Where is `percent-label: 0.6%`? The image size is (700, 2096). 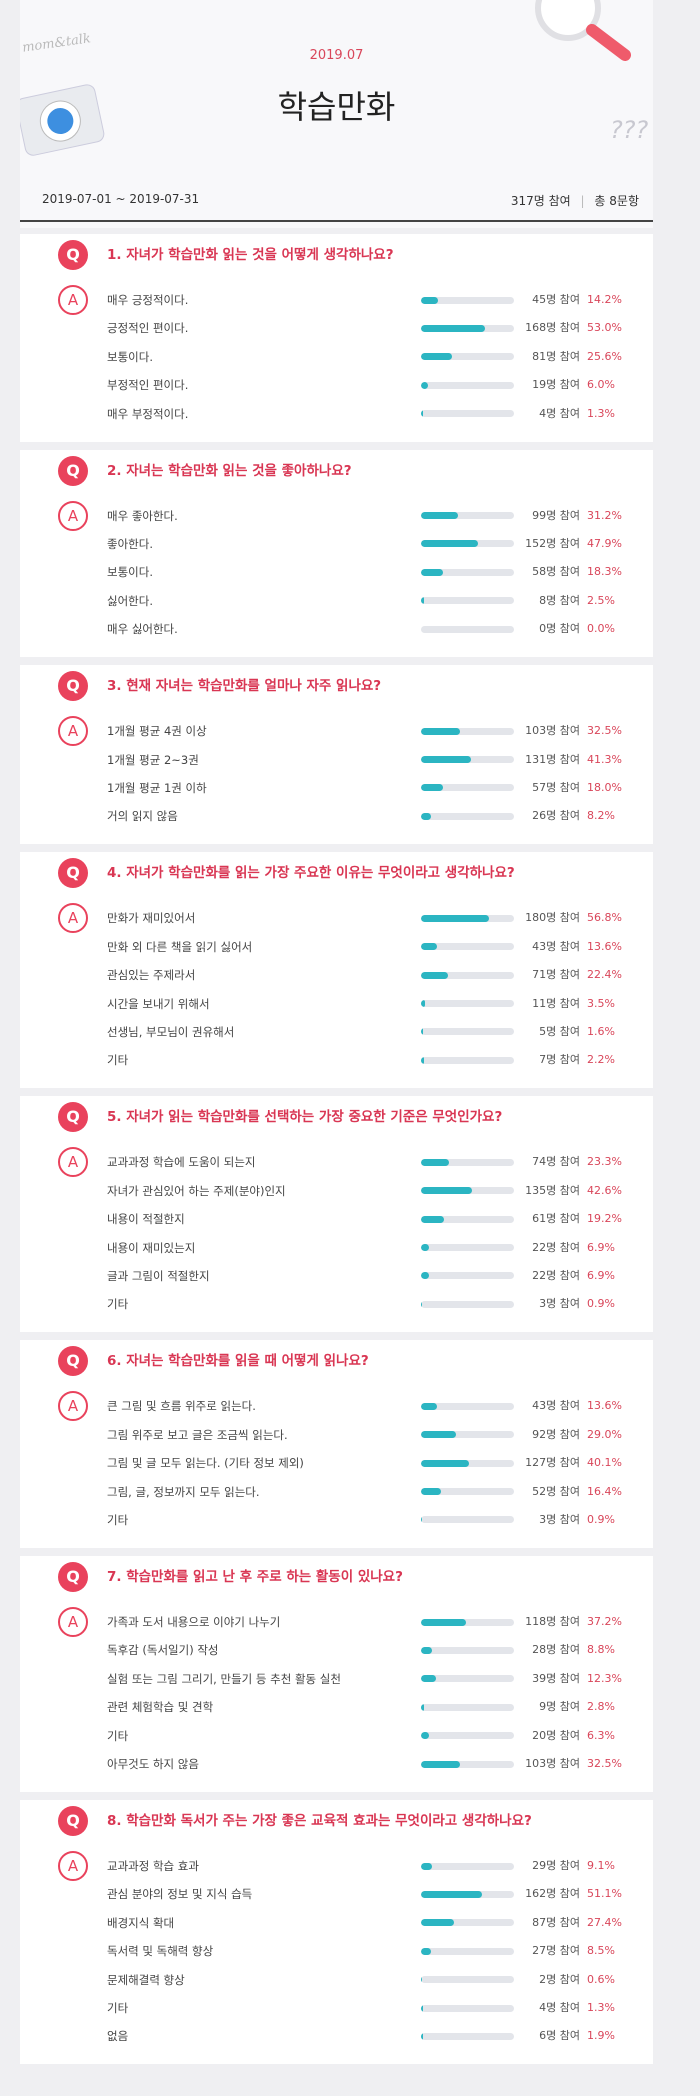
percent-label: 0.6% is located at coordinates (601, 1979).